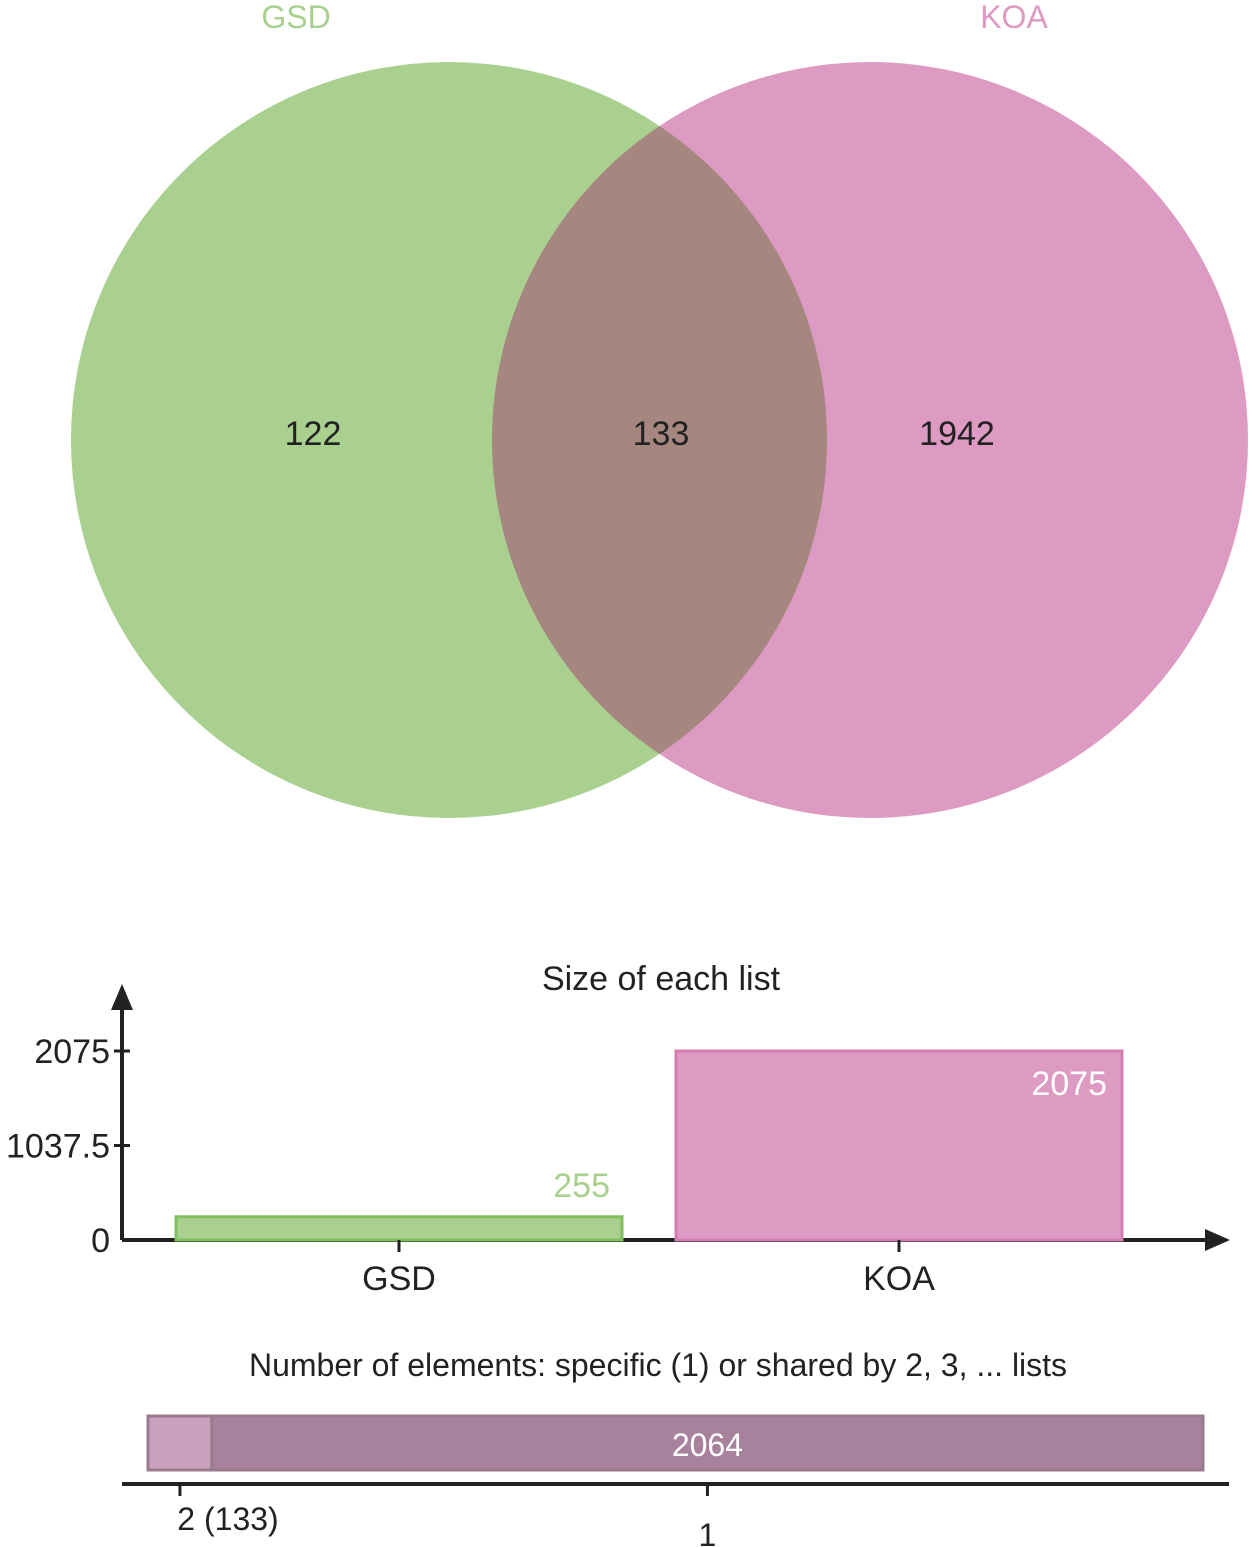 The image size is (1251, 1548). What do you see at coordinates (72, 1052) in the screenshot?
I see `y-tick-label: 2075` at bounding box center [72, 1052].